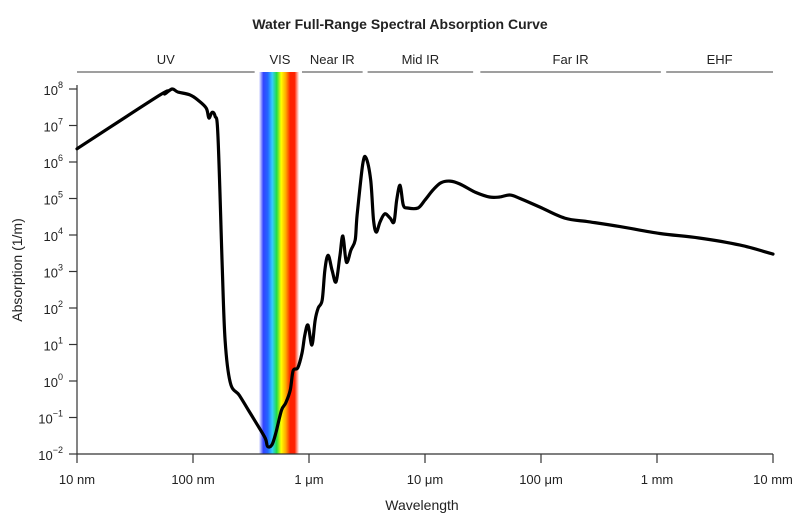  Describe the element at coordinates (53, 308) in the screenshot. I see `y-tick-label: 10²` at that location.